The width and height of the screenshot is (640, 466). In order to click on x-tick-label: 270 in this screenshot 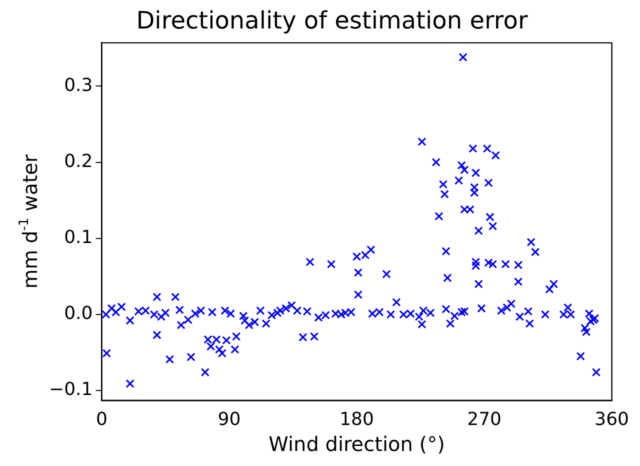, I will do `click(484, 419)`.